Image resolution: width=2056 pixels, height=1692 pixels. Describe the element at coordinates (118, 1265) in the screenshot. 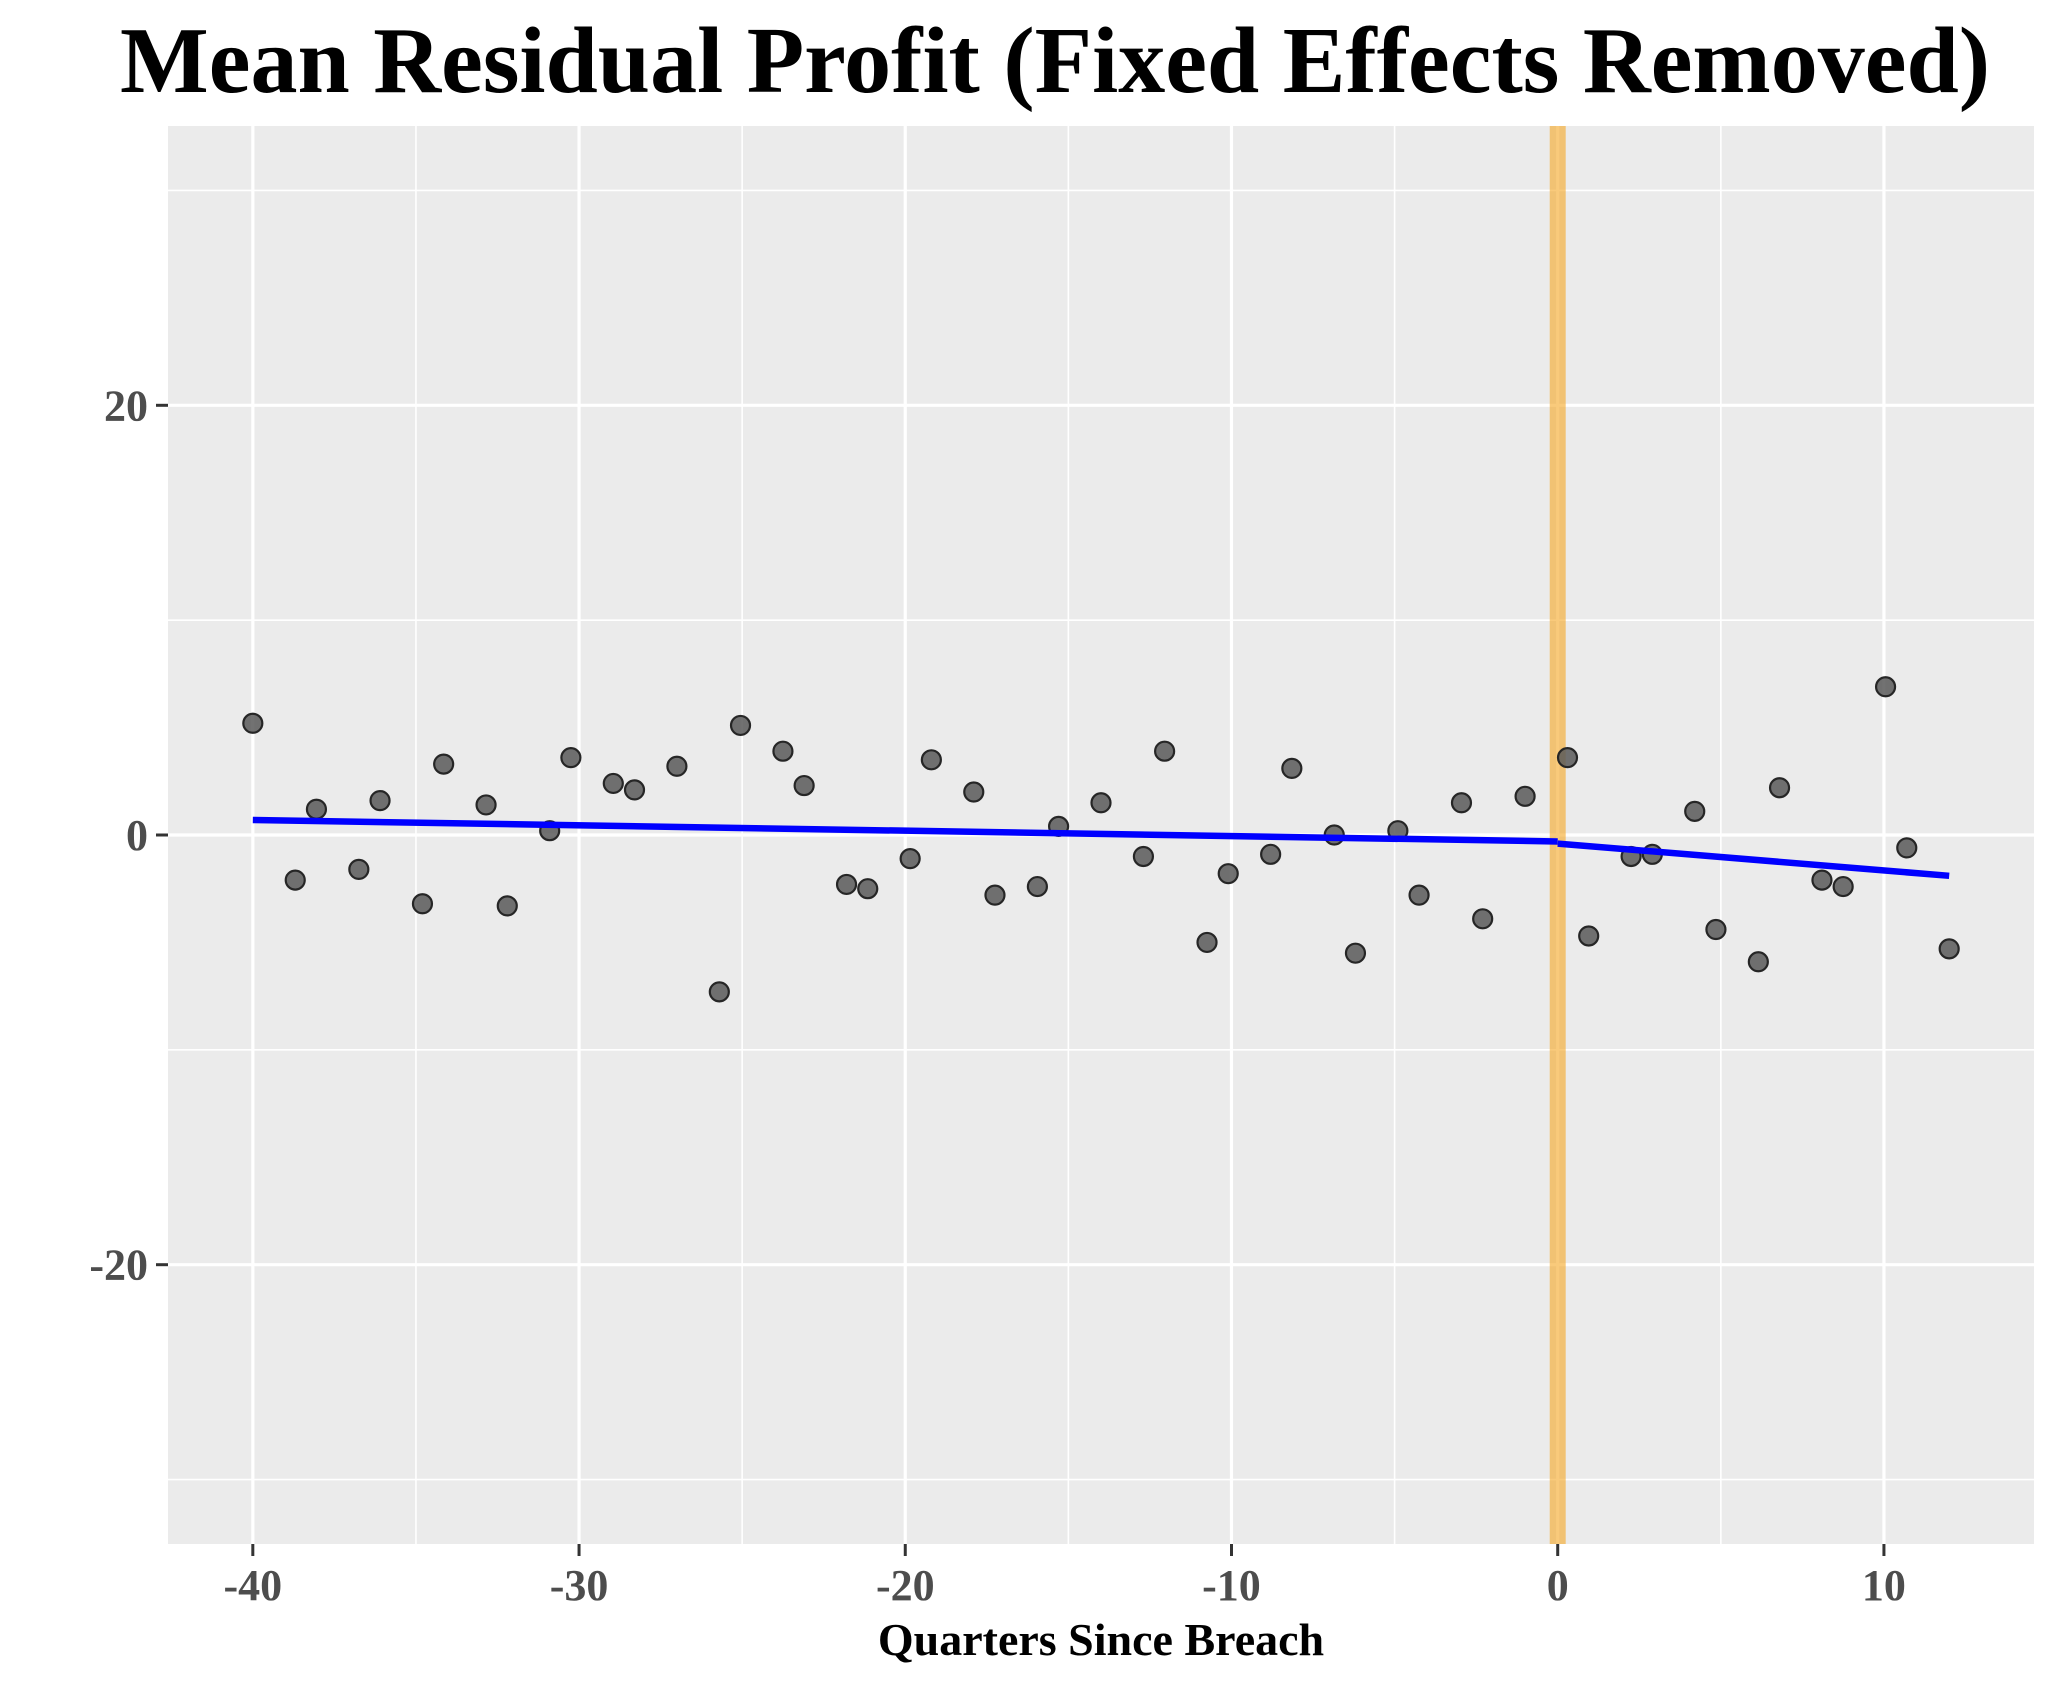

I see `y-tick-label-0: -20` at that location.